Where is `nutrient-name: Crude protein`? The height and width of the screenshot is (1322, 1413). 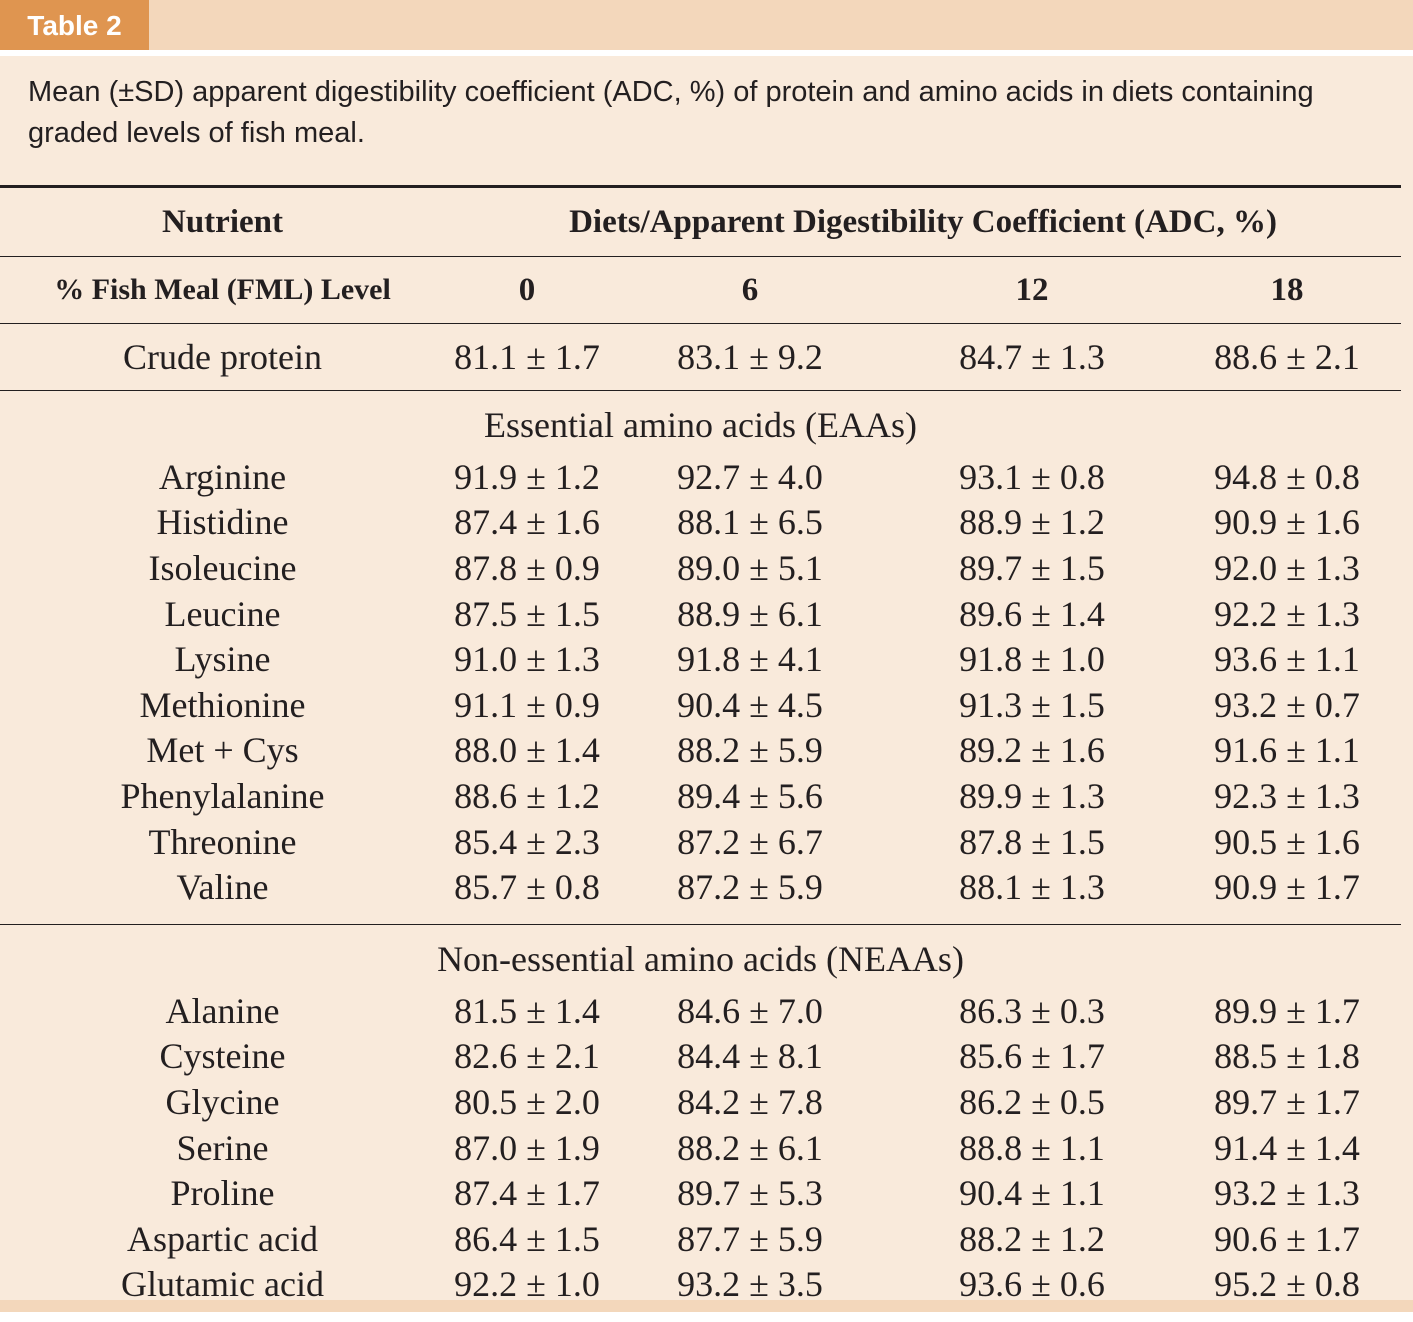 nutrient-name: Crude protein is located at coordinates (222, 357).